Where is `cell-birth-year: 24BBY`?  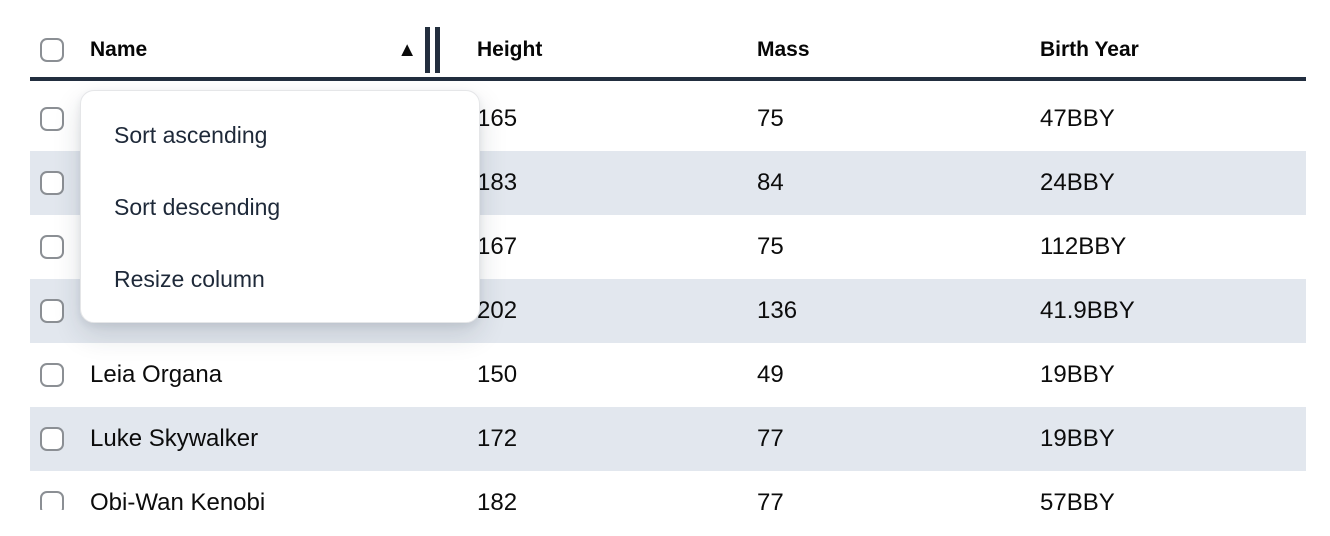 cell-birth-year: 24BBY is located at coordinates (1077, 182).